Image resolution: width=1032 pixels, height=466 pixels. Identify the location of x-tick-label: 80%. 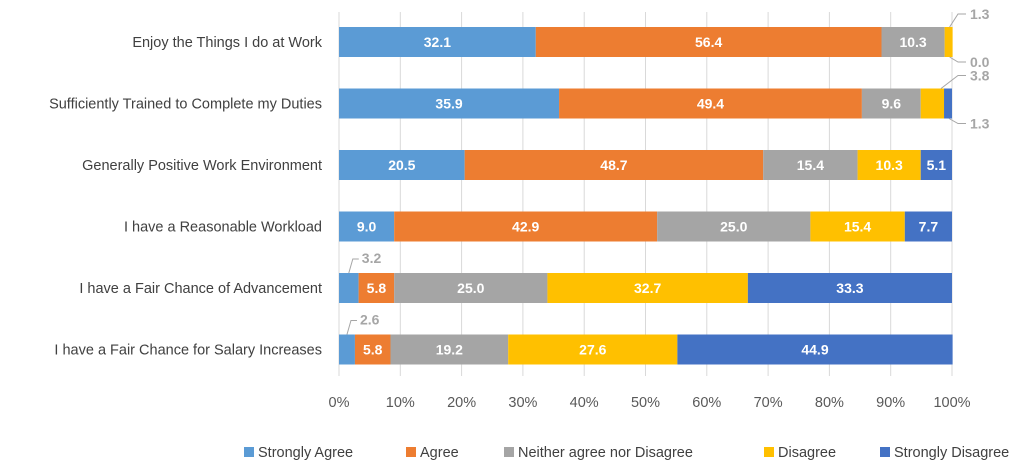
(829, 403).